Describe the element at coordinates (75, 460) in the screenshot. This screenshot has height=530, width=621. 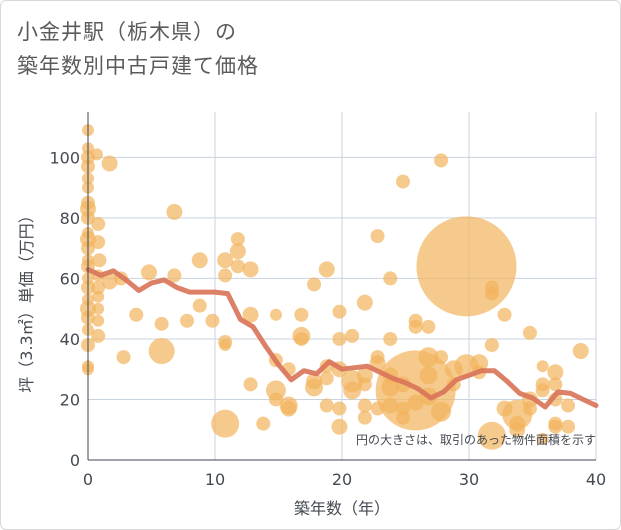
I see `y-tick-label: 0` at that location.